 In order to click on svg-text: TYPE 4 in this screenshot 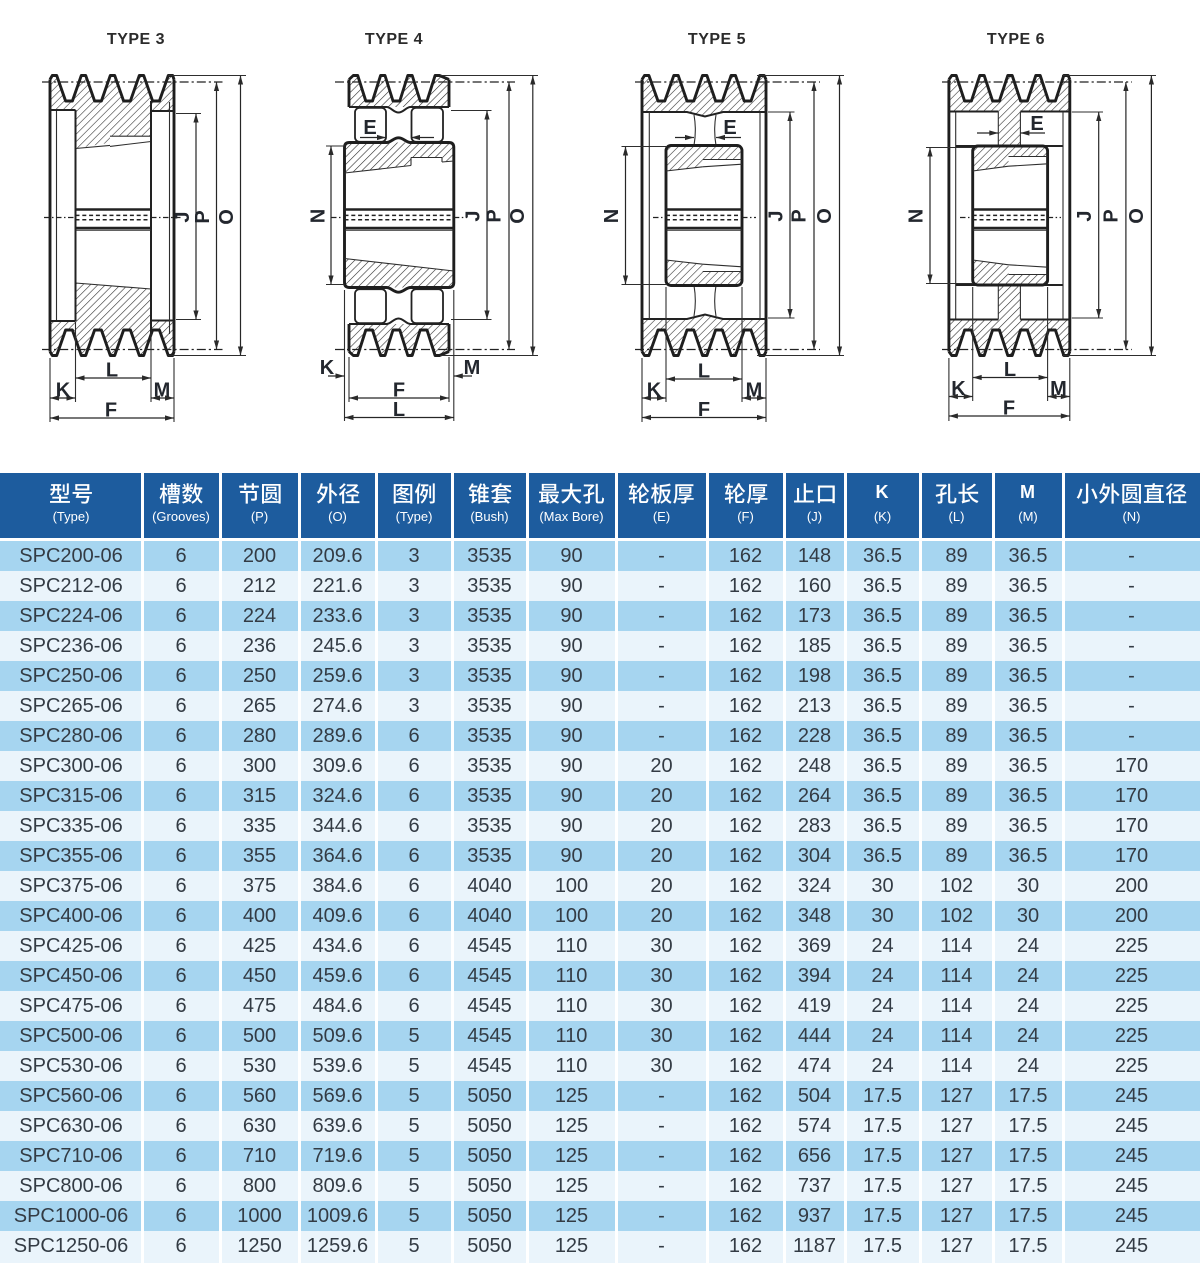, I will do `click(394, 39)`.